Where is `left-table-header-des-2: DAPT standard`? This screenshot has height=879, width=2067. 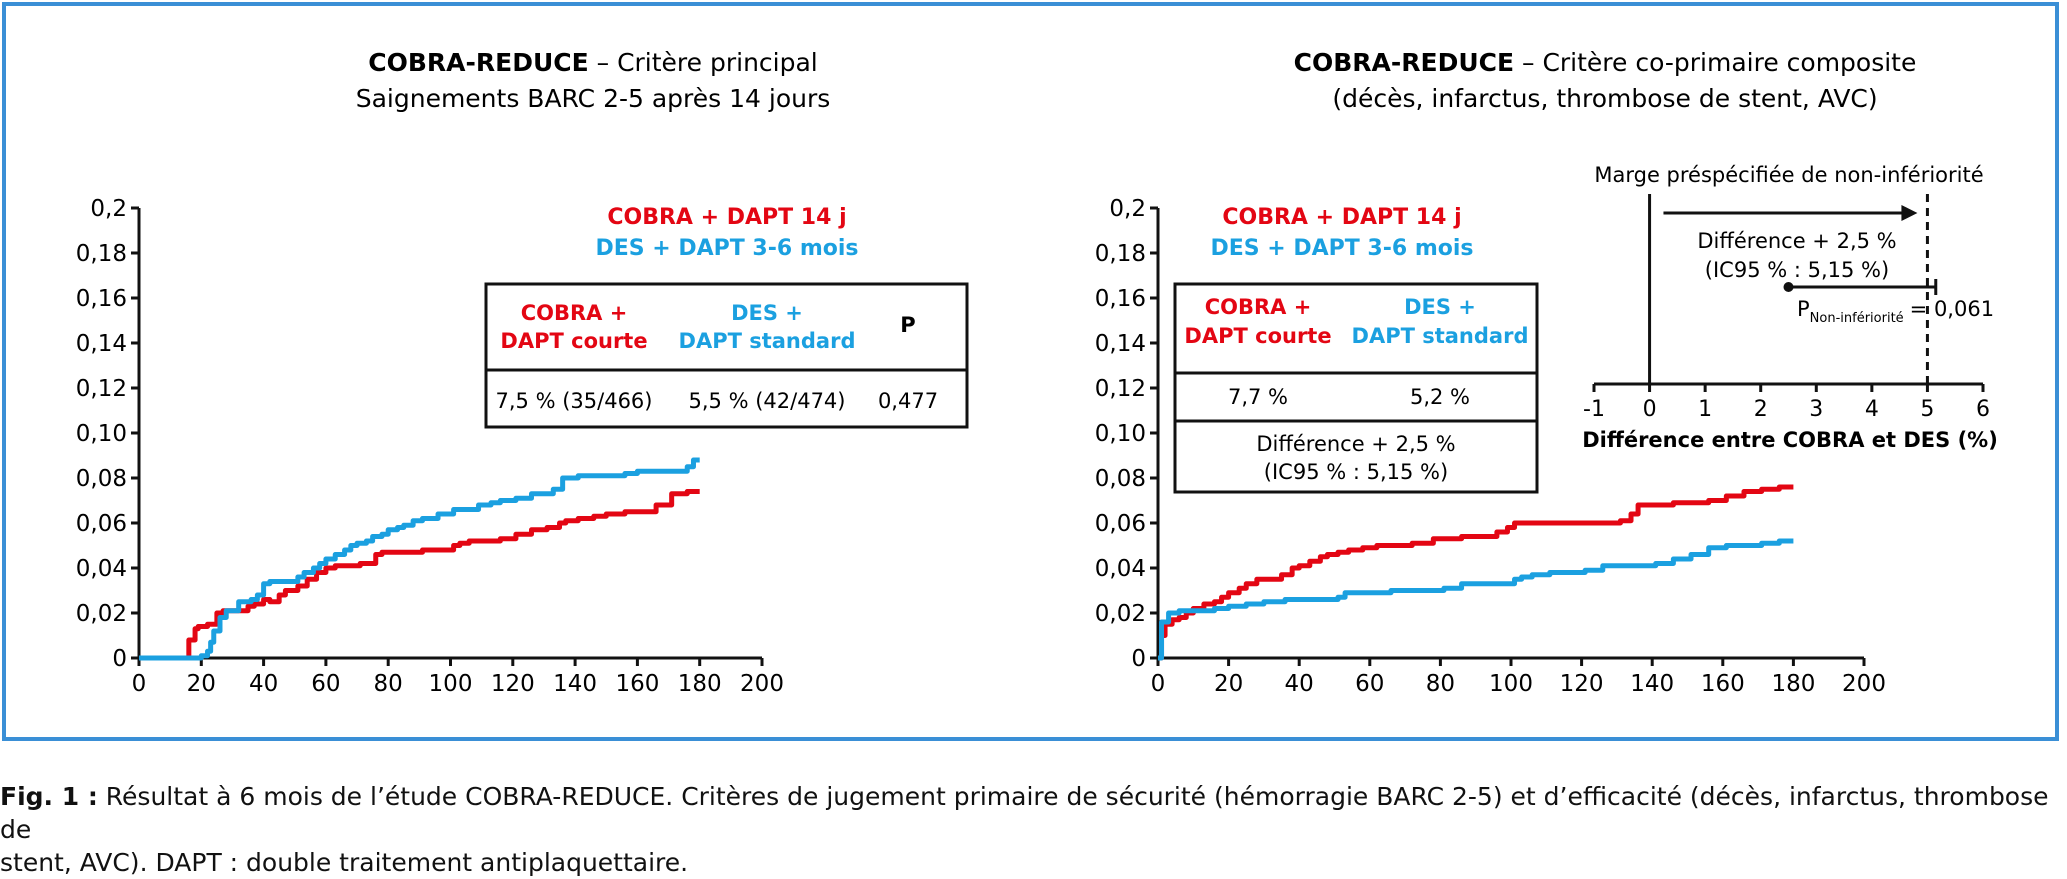
left-table-header-des-2: DAPT standard is located at coordinates (767, 341).